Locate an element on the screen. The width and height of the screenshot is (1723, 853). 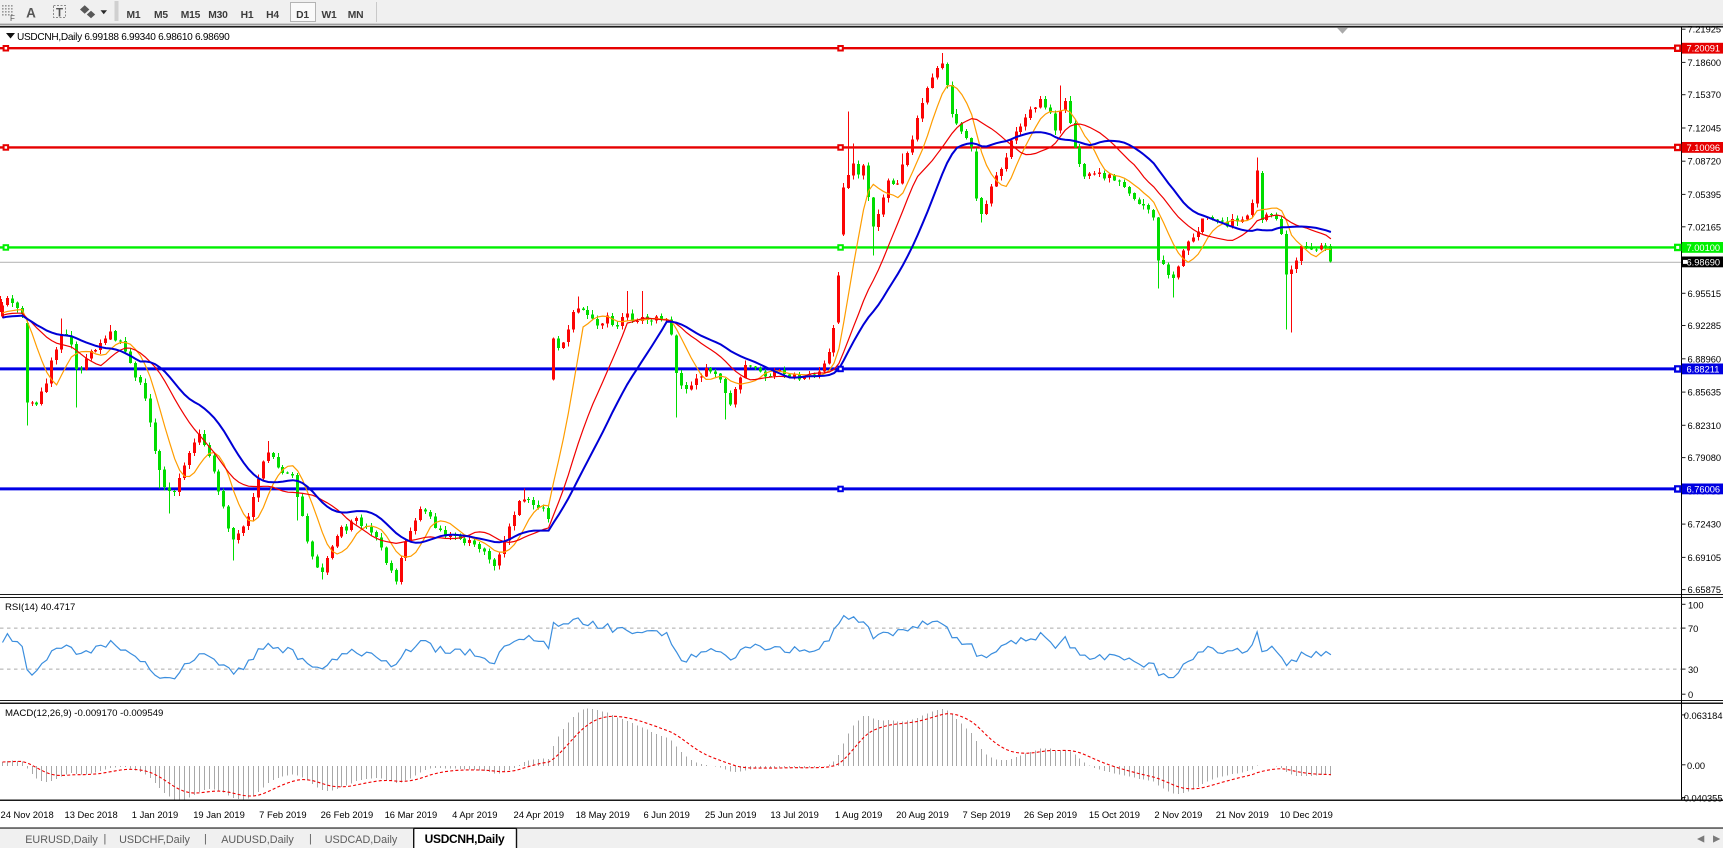
svg-text: 7.20091 is located at coordinates (1704, 49).